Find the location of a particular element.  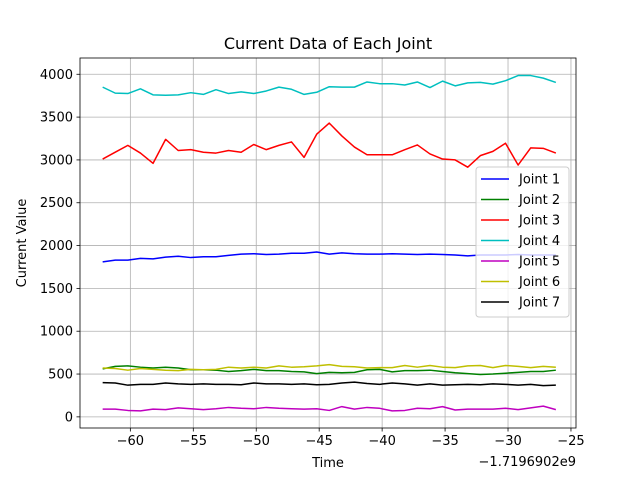

y-tick-label: 3500 is located at coordinates (56, 118).